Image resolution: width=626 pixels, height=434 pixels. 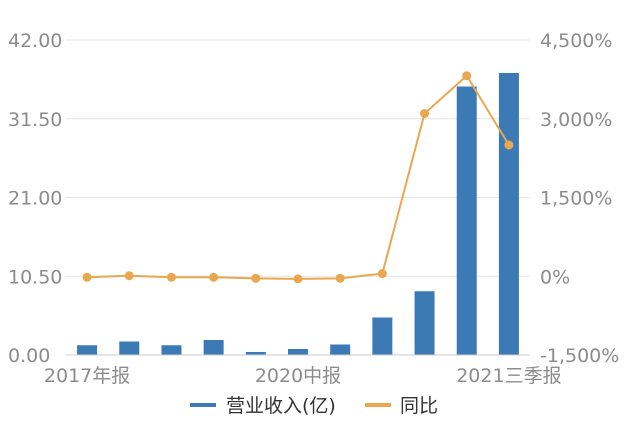 What do you see at coordinates (298, 376) in the screenshot?
I see `x-tick-label: 2020中报` at bounding box center [298, 376].